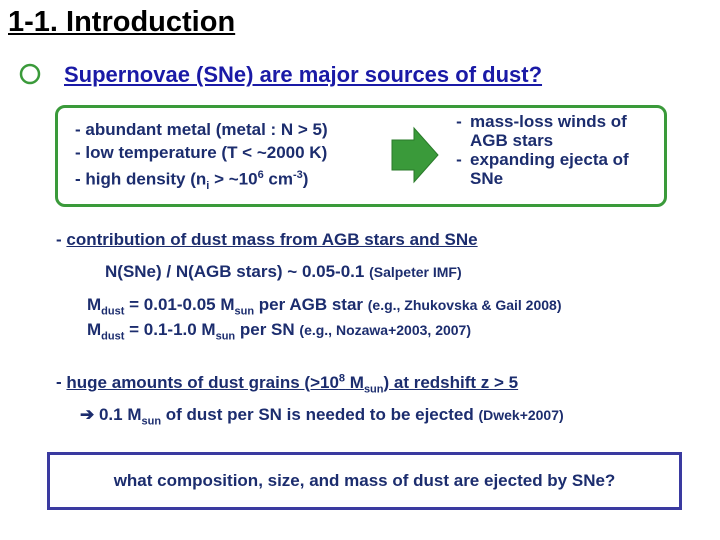 The width and height of the screenshot is (720, 540). What do you see at coordinates (415, 155) in the screenshot?
I see `arrow` at bounding box center [415, 155].